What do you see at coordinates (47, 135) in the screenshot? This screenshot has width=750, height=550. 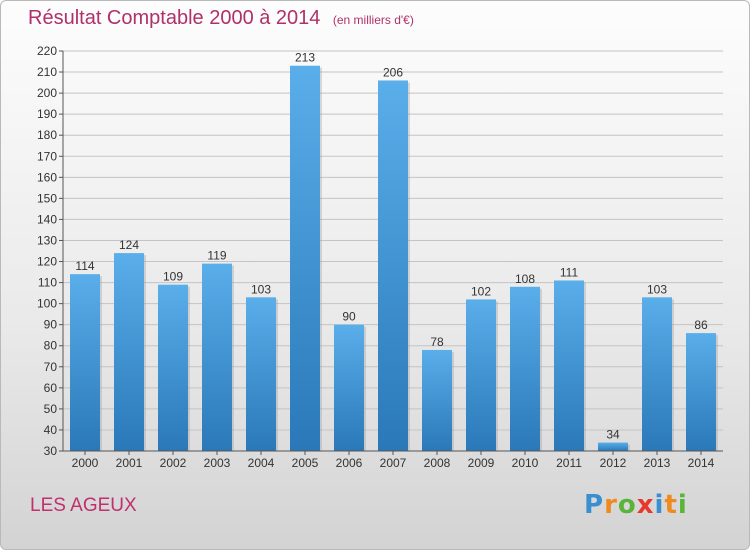 I see `y-tick-label: 180` at bounding box center [47, 135].